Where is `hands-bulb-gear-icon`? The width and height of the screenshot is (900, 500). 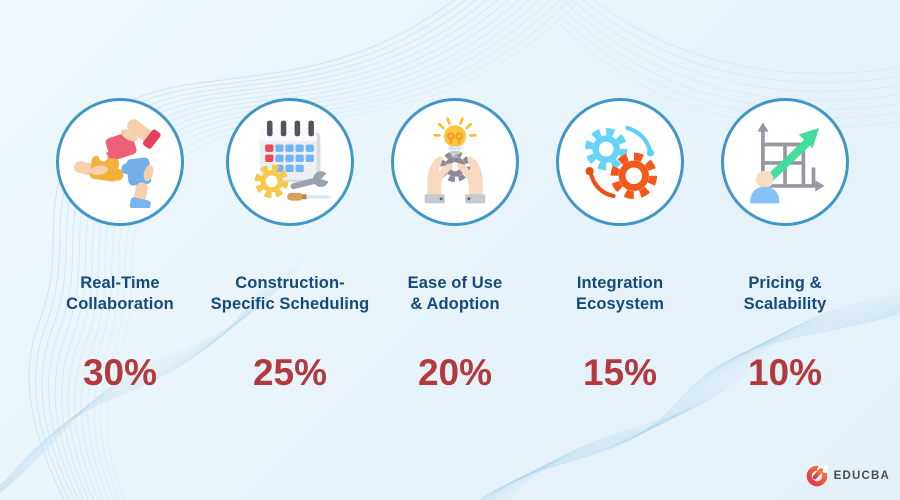
hands-bulb-gear-icon is located at coordinates (455, 162).